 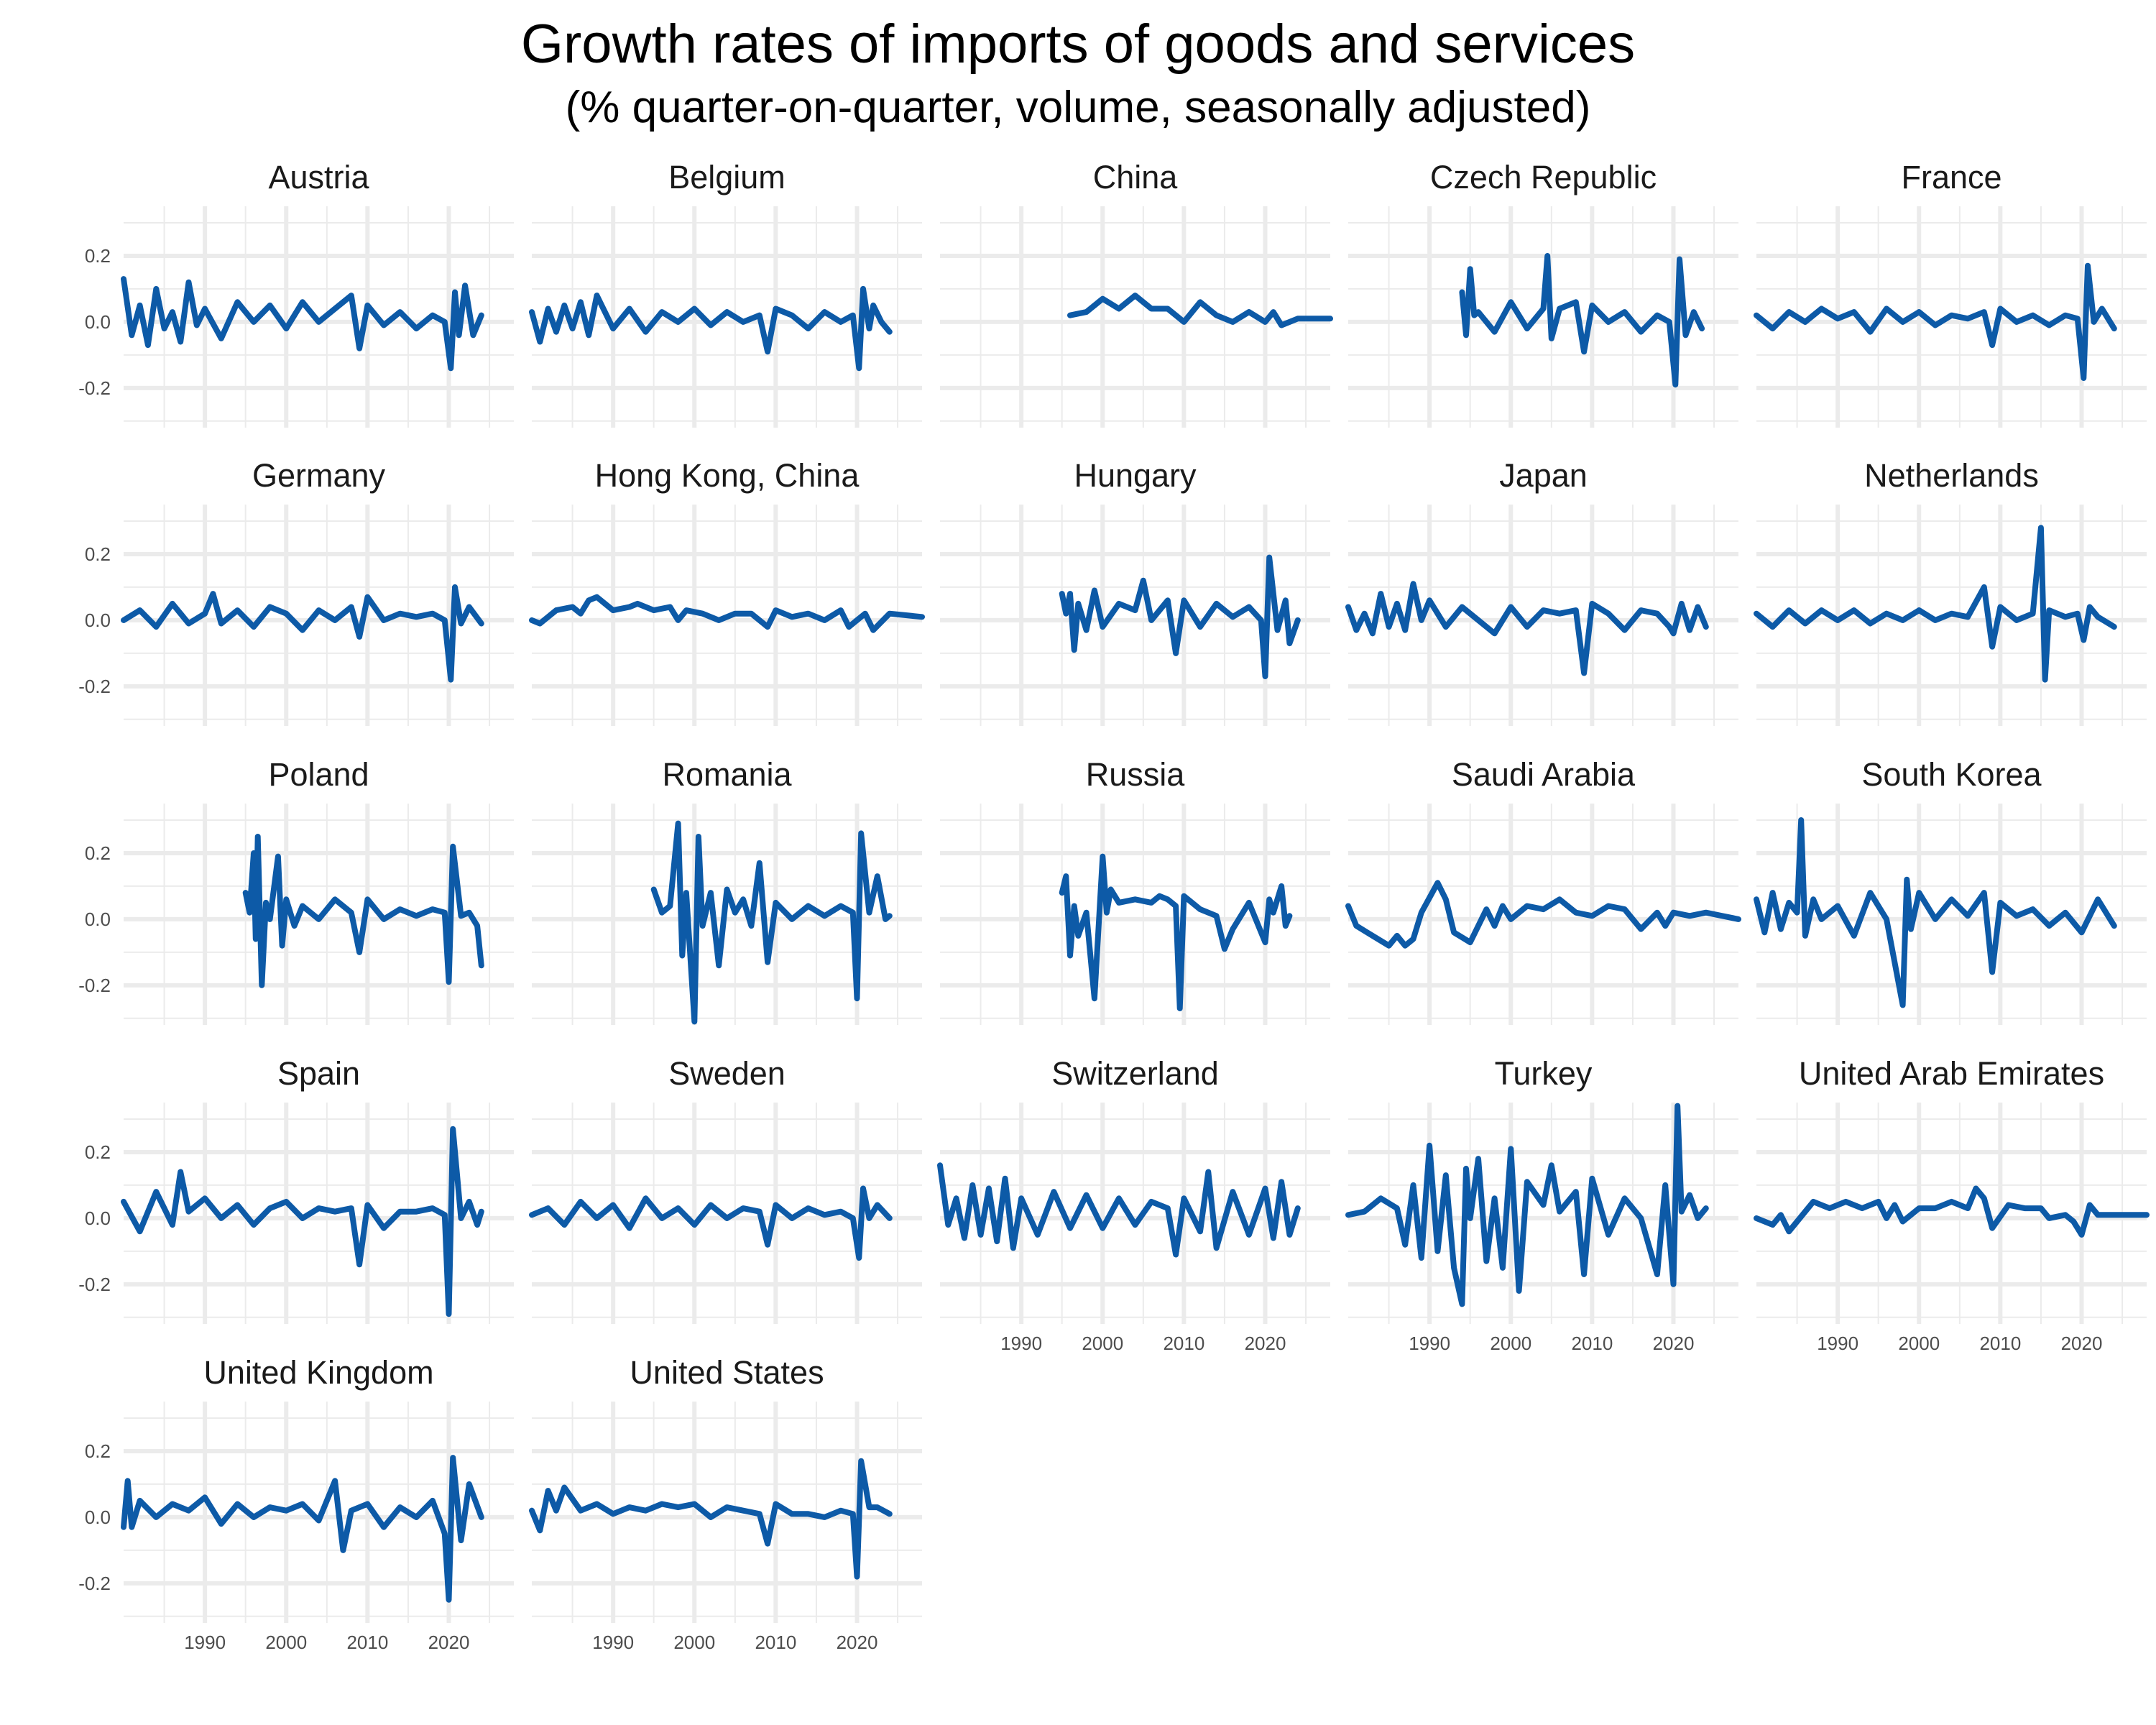 What do you see at coordinates (1136, 177) in the screenshot?
I see `facet-title: China` at bounding box center [1136, 177].